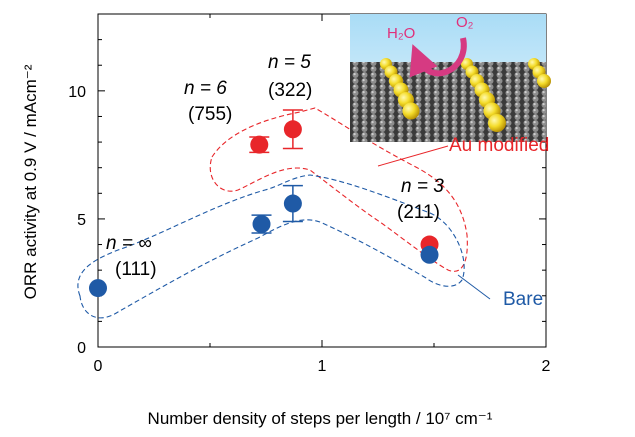 This screenshot has width=635, height=437. I want to click on annotation-111: (111), so click(136, 269).